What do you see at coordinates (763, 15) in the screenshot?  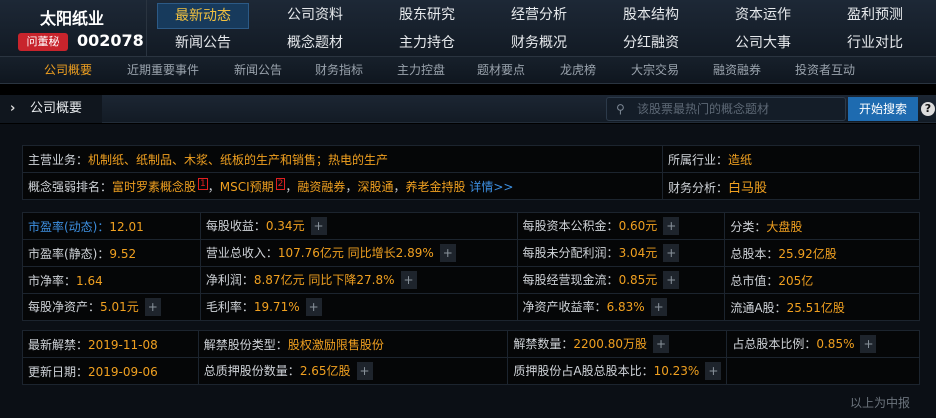 I see `nav-item: 资本运作` at bounding box center [763, 15].